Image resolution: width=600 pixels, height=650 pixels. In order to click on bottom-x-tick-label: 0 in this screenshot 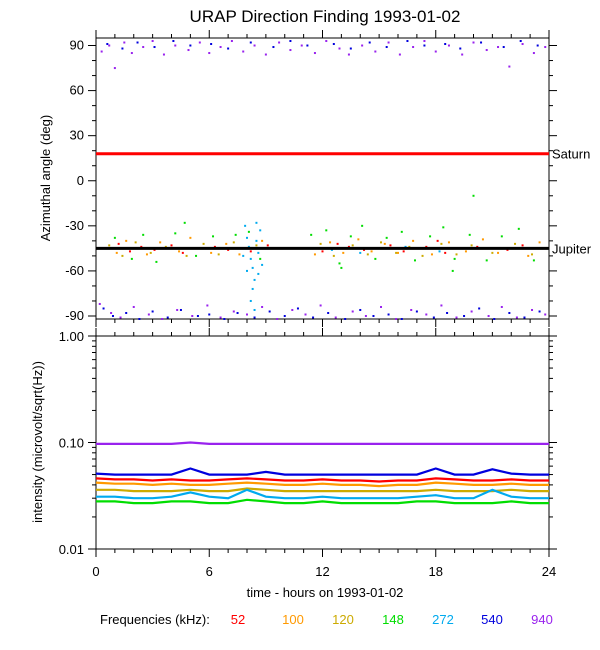, I will do `click(95, 571)`.